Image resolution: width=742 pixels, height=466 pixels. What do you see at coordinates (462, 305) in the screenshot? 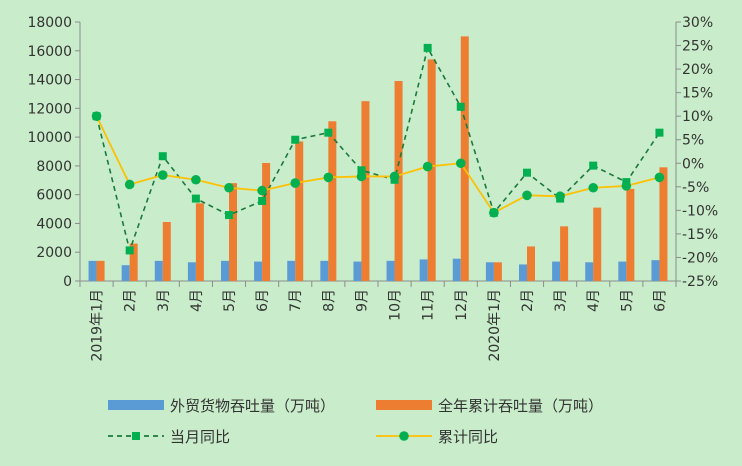
I see `x-tick-label: 12月` at bounding box center [462, 305].